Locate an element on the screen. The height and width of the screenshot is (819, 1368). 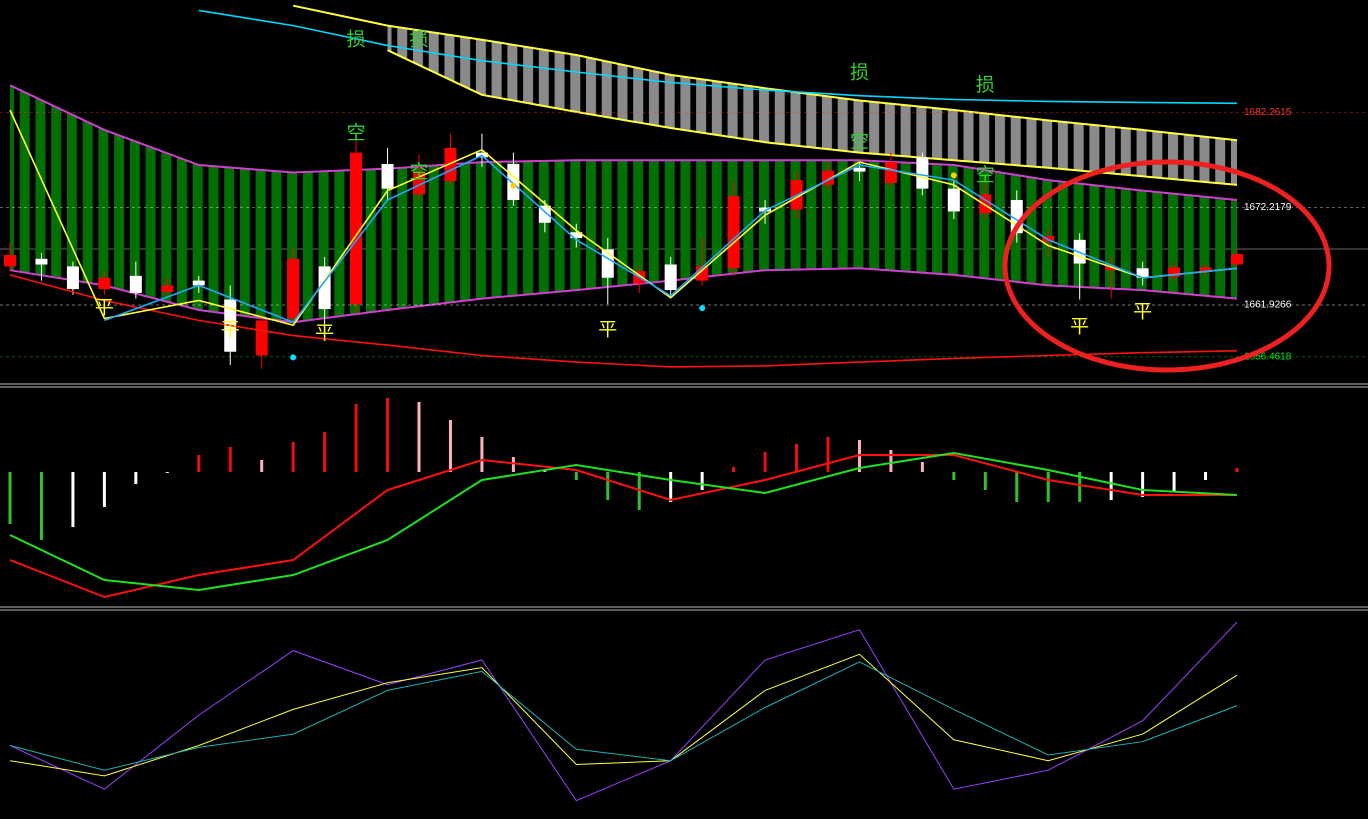
highlight-ellipse is located at coordinates (1167, 266).